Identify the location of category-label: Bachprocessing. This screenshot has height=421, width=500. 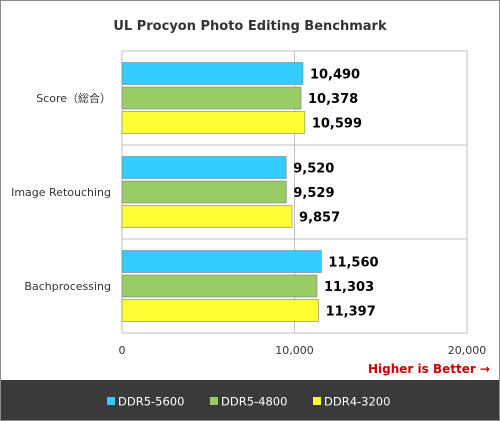
(67, 286).